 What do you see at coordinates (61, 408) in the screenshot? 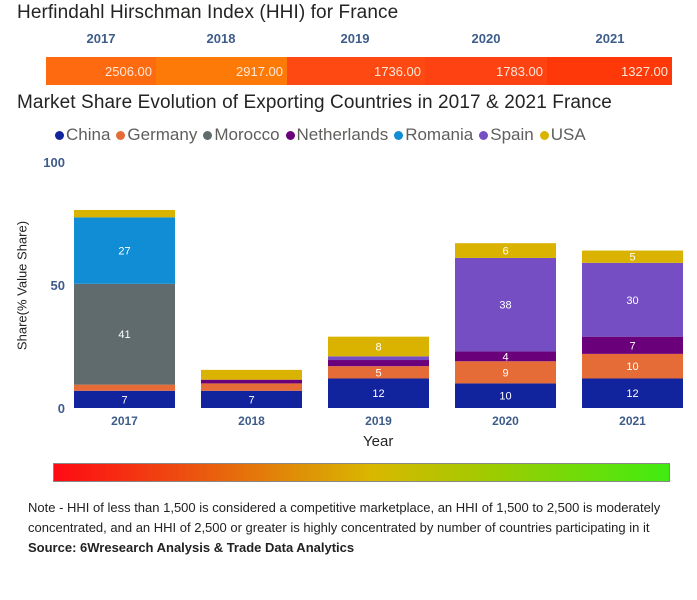
I see `y-tick-label: 0` at bounding box center [61, 408].